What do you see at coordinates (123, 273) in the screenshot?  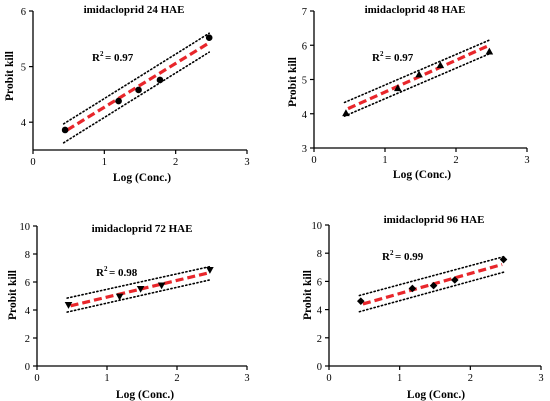 I see `r-squared-value: = 0.98` at bounding box center [123, 273].